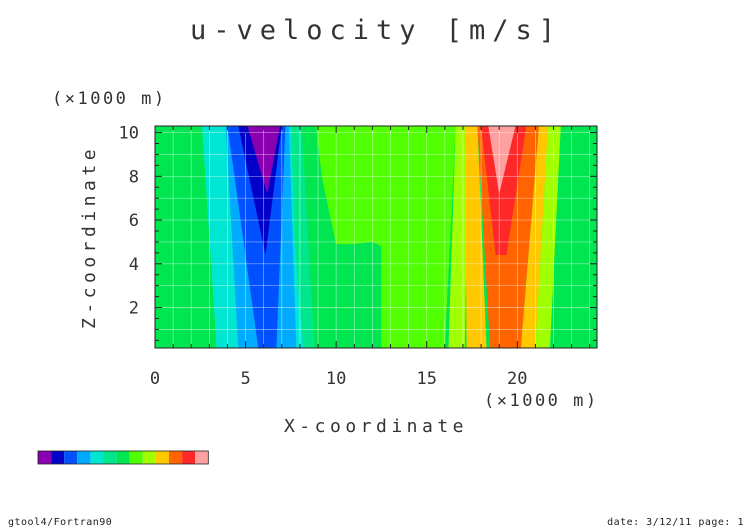 The image size is (752, 532). What do you see at coordinates (376, 30) in the screenshot?
I see `chart-title: u-velocity [m/s]` at bounding box center [376, 30].